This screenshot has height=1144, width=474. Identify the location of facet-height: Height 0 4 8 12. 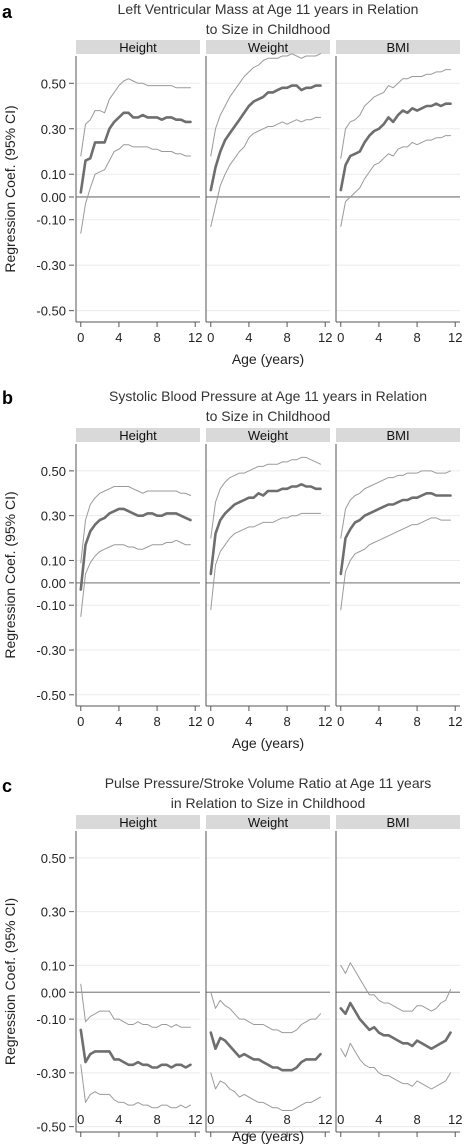
(138, 192).